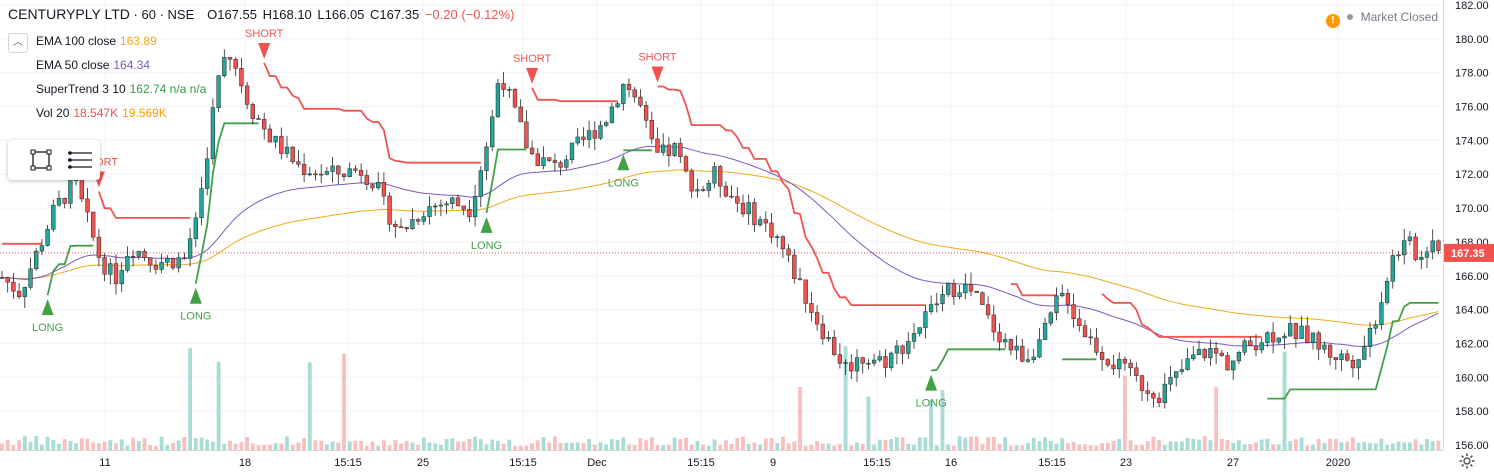 The height and width of the screenshot is (475, 1494). I want to click on indicator-ema50: EMA 50 close 164.34, so click(93, 65).